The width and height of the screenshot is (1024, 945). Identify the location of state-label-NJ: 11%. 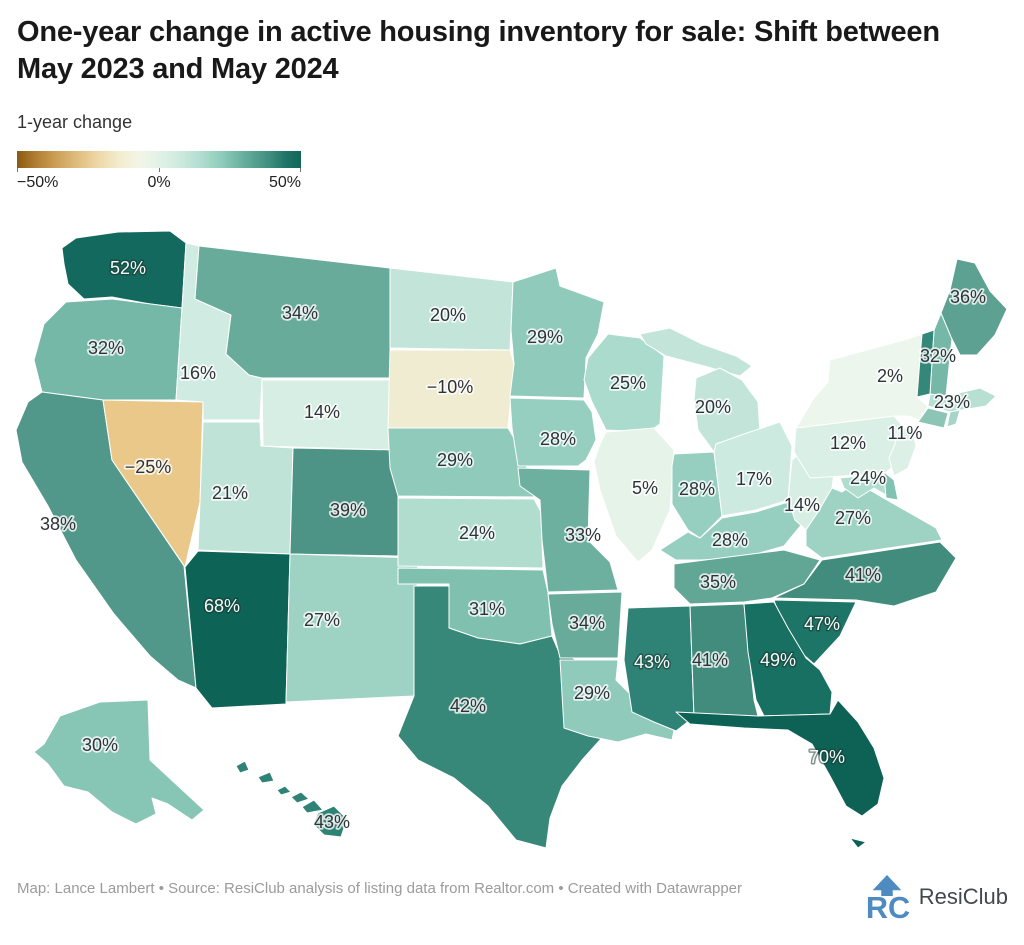
(905, 433).